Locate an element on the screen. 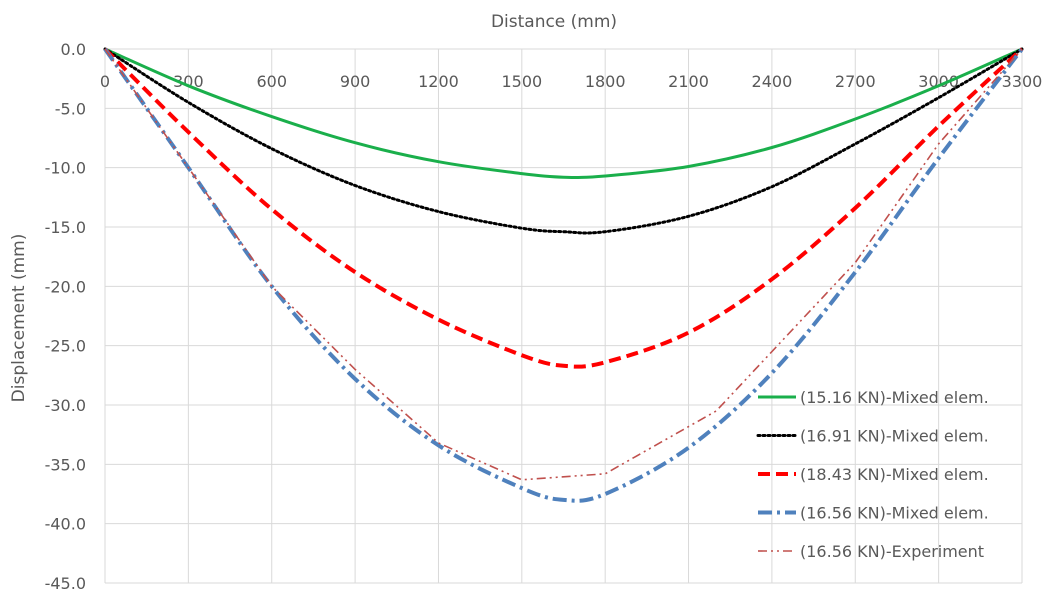  x-tick-label: 1500 is located at coordinates (521, 81).